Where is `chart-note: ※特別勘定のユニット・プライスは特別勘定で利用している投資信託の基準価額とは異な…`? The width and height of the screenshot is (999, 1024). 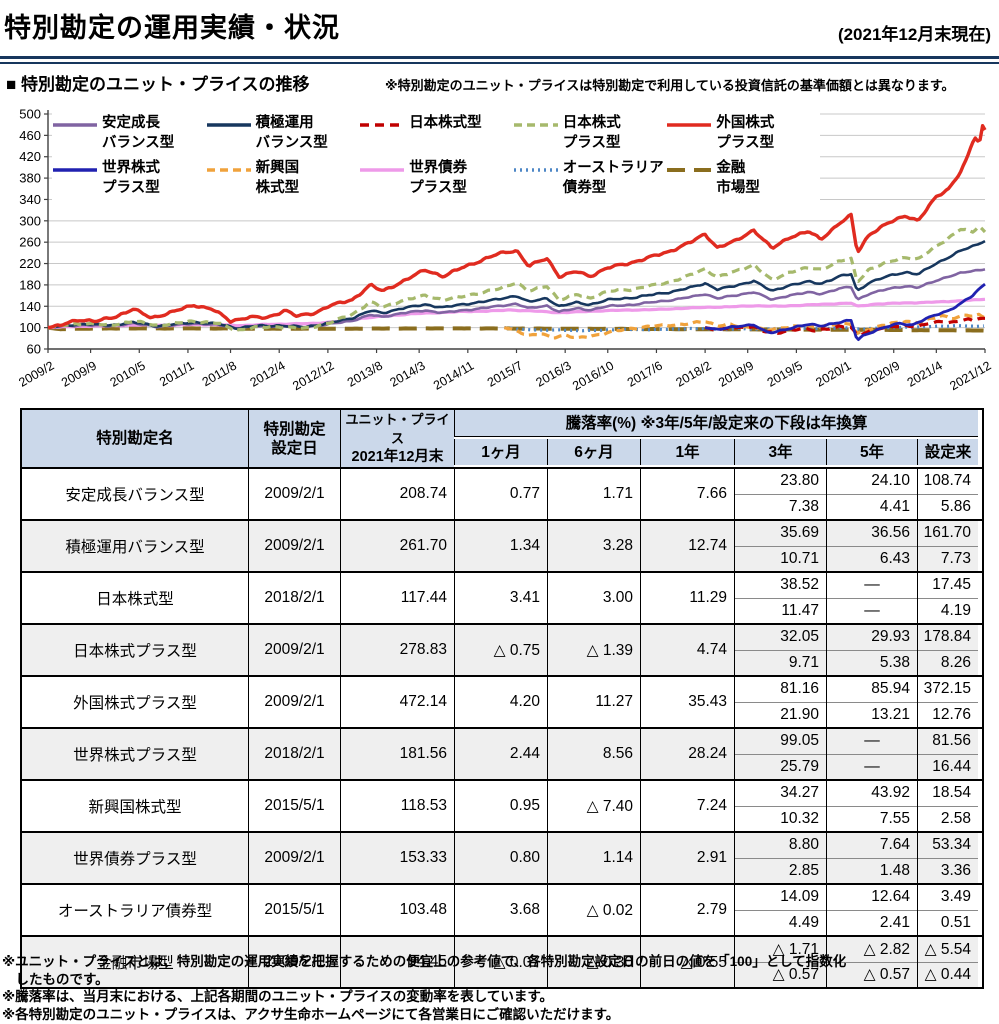 chart-note: ※特別勘定のユニット・プライスは特別勘定で利用している投資信託の基準価額とは異な… is located at coordinates (670, 85).